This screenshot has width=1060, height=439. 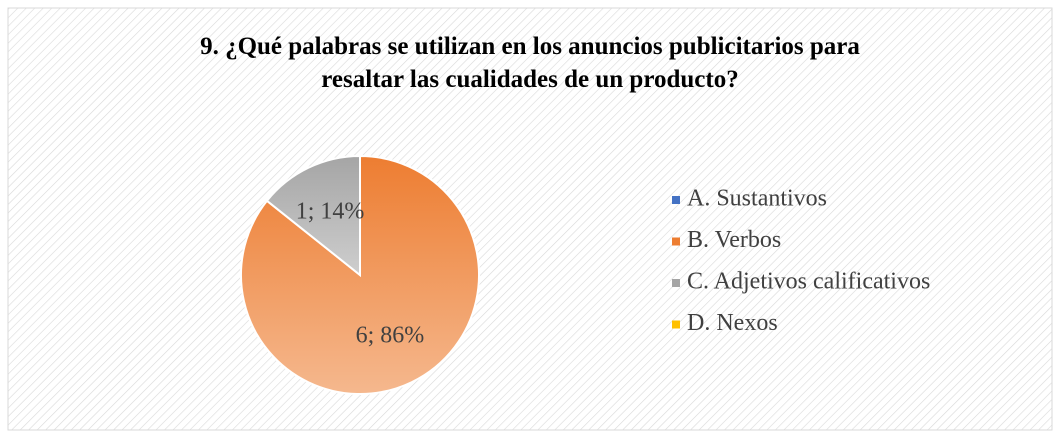 I want to click on legend-label: C. Adjetivos calificativos, so click(x=808, y=282).